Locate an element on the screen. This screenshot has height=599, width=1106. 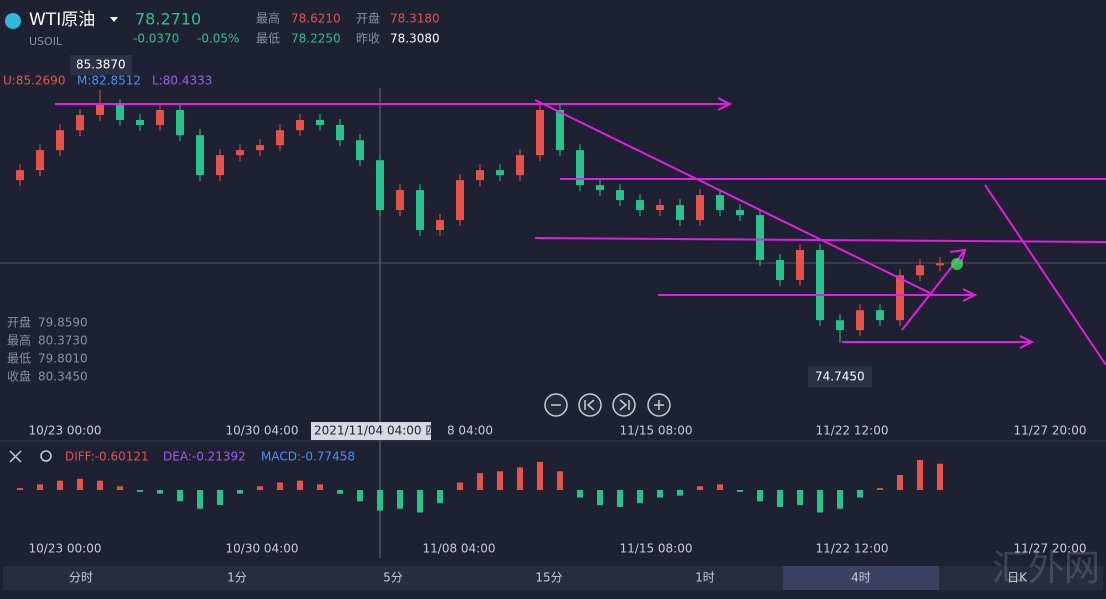
tab: 1时 is located at coordinates (705, 578).